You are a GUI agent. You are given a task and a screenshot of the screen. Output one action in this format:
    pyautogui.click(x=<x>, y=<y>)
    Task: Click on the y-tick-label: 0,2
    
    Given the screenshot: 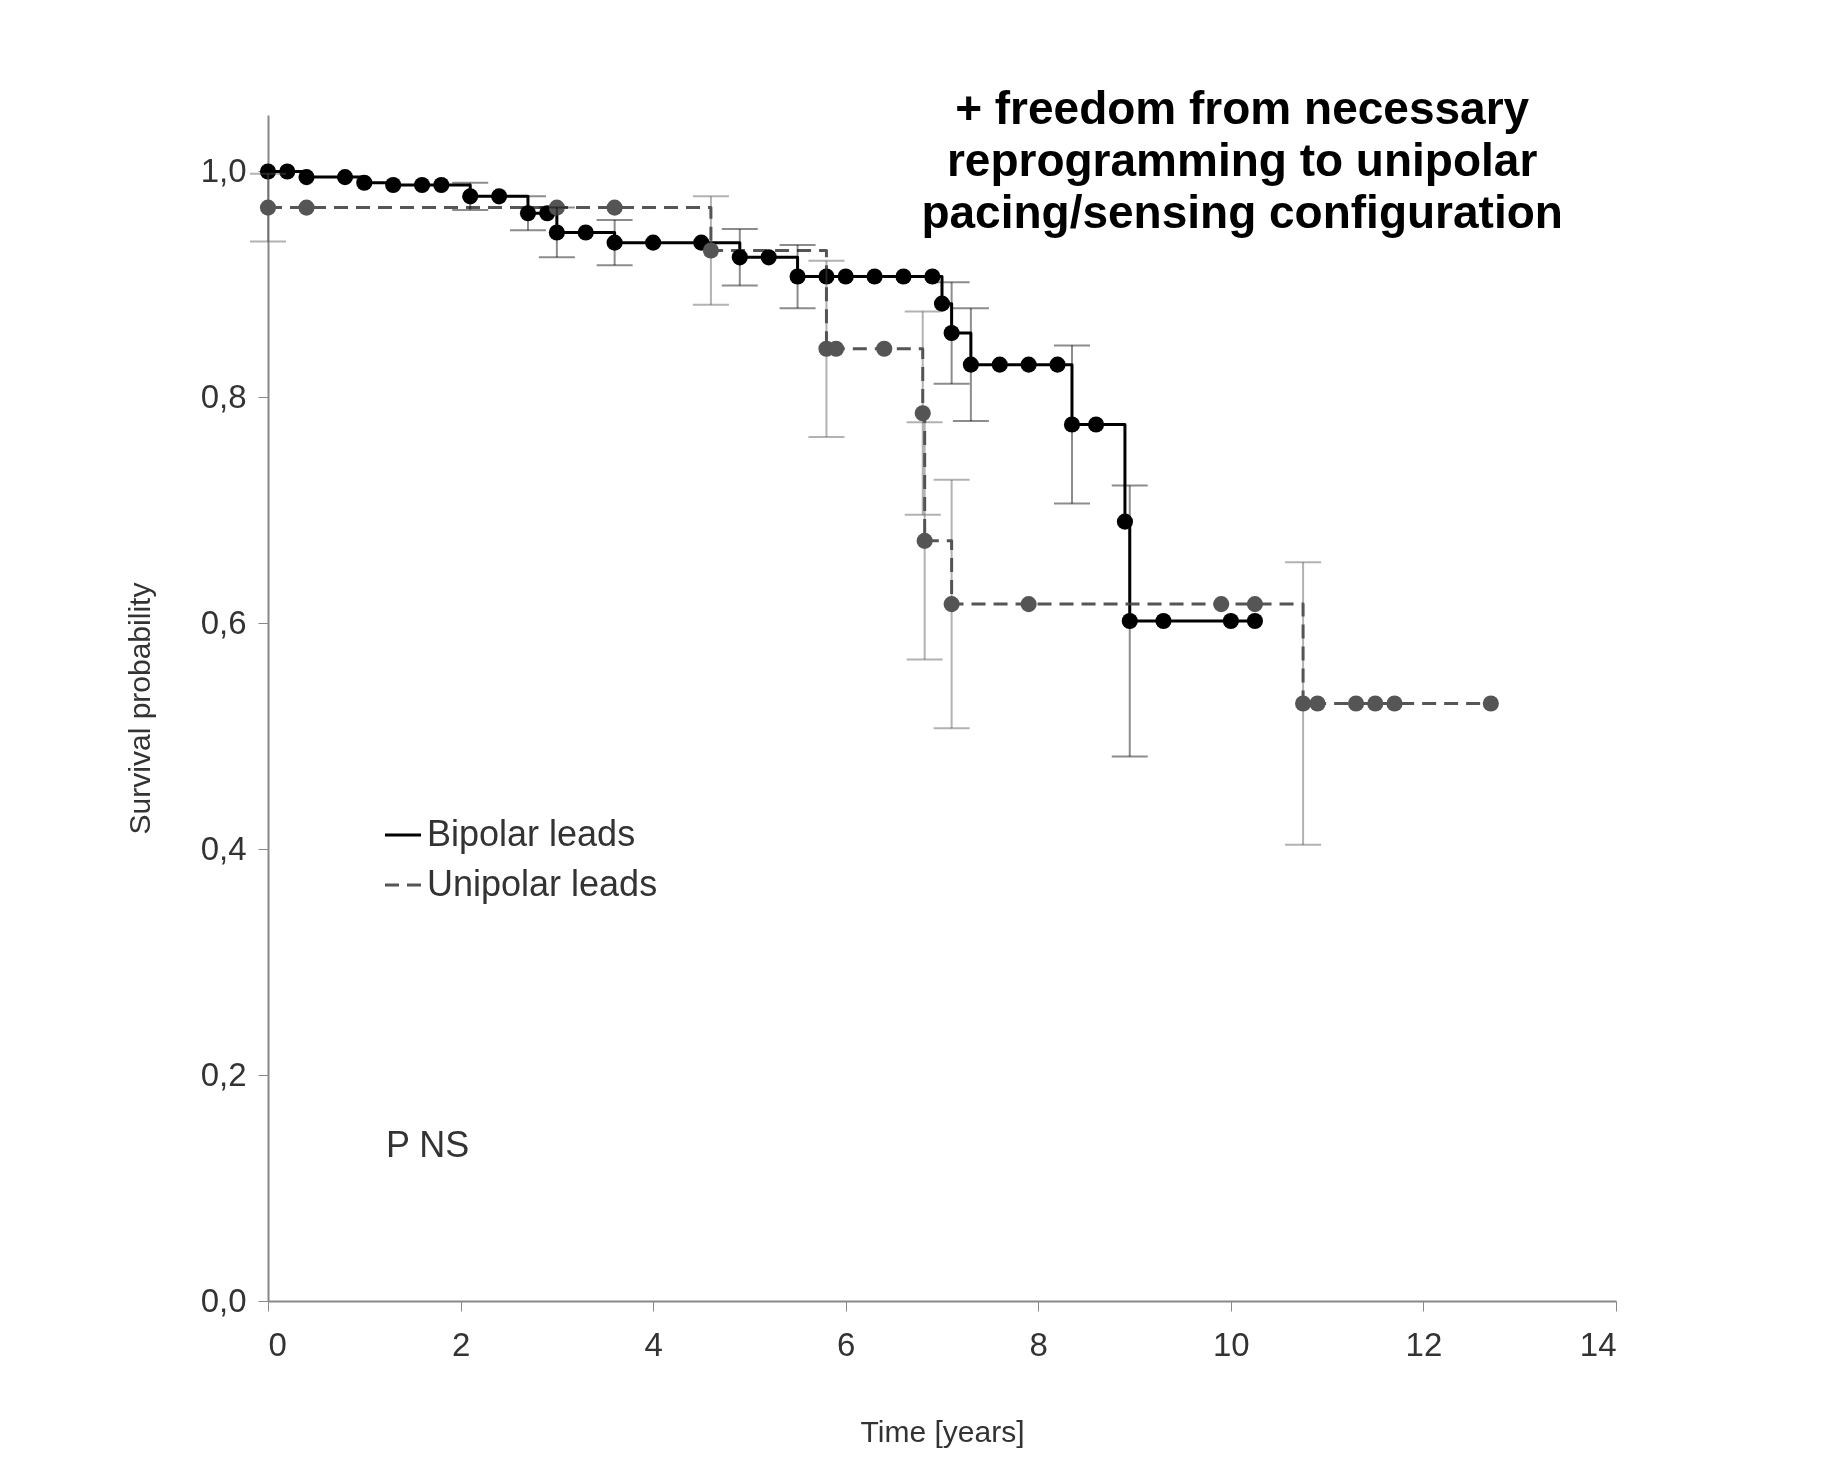 What is the action you would take?
    pyautogui.click(x=223, y=1074)
    